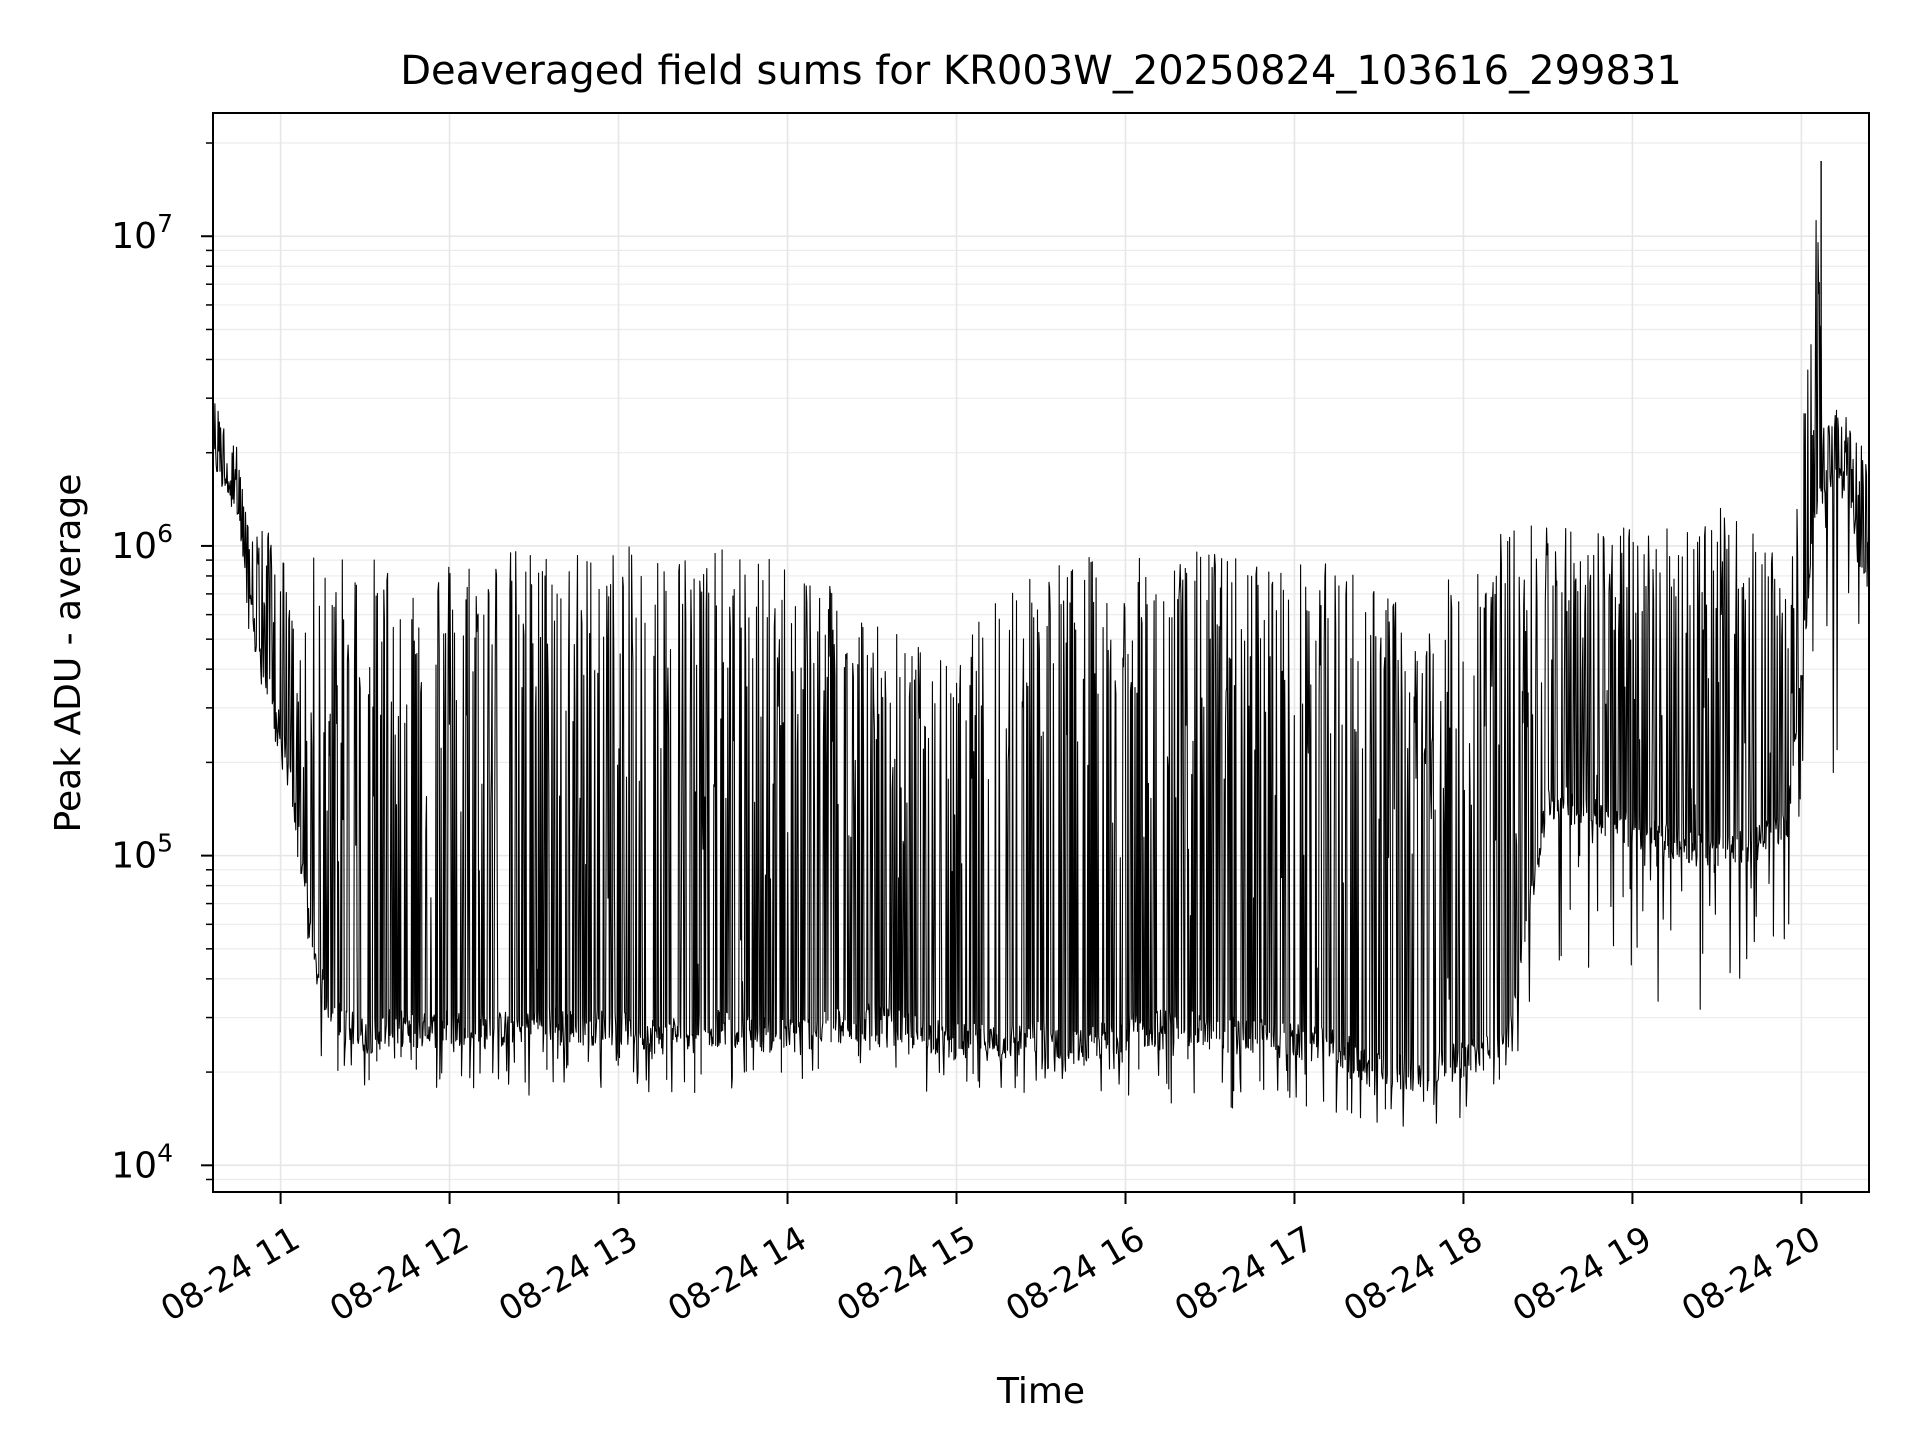 Image resolution: width=1920 pixels, height=1440 pixels. What do you see at coordinates (68, 653) in the screenshot?
I see `y-axis-label: Peak ADU - average` at bounding box center [68, 653].